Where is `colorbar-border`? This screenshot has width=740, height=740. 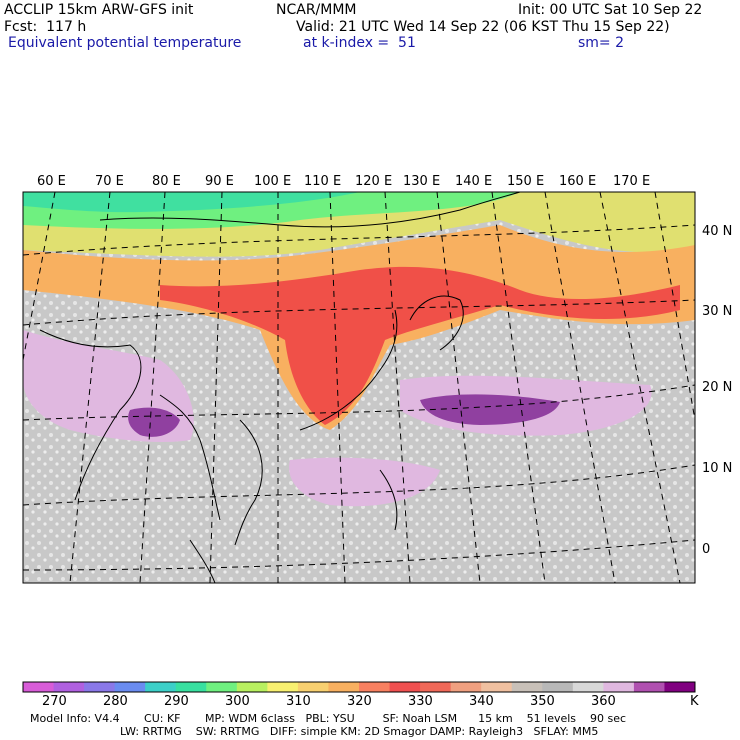 colorbar-border is located at coordinates (359, 687).